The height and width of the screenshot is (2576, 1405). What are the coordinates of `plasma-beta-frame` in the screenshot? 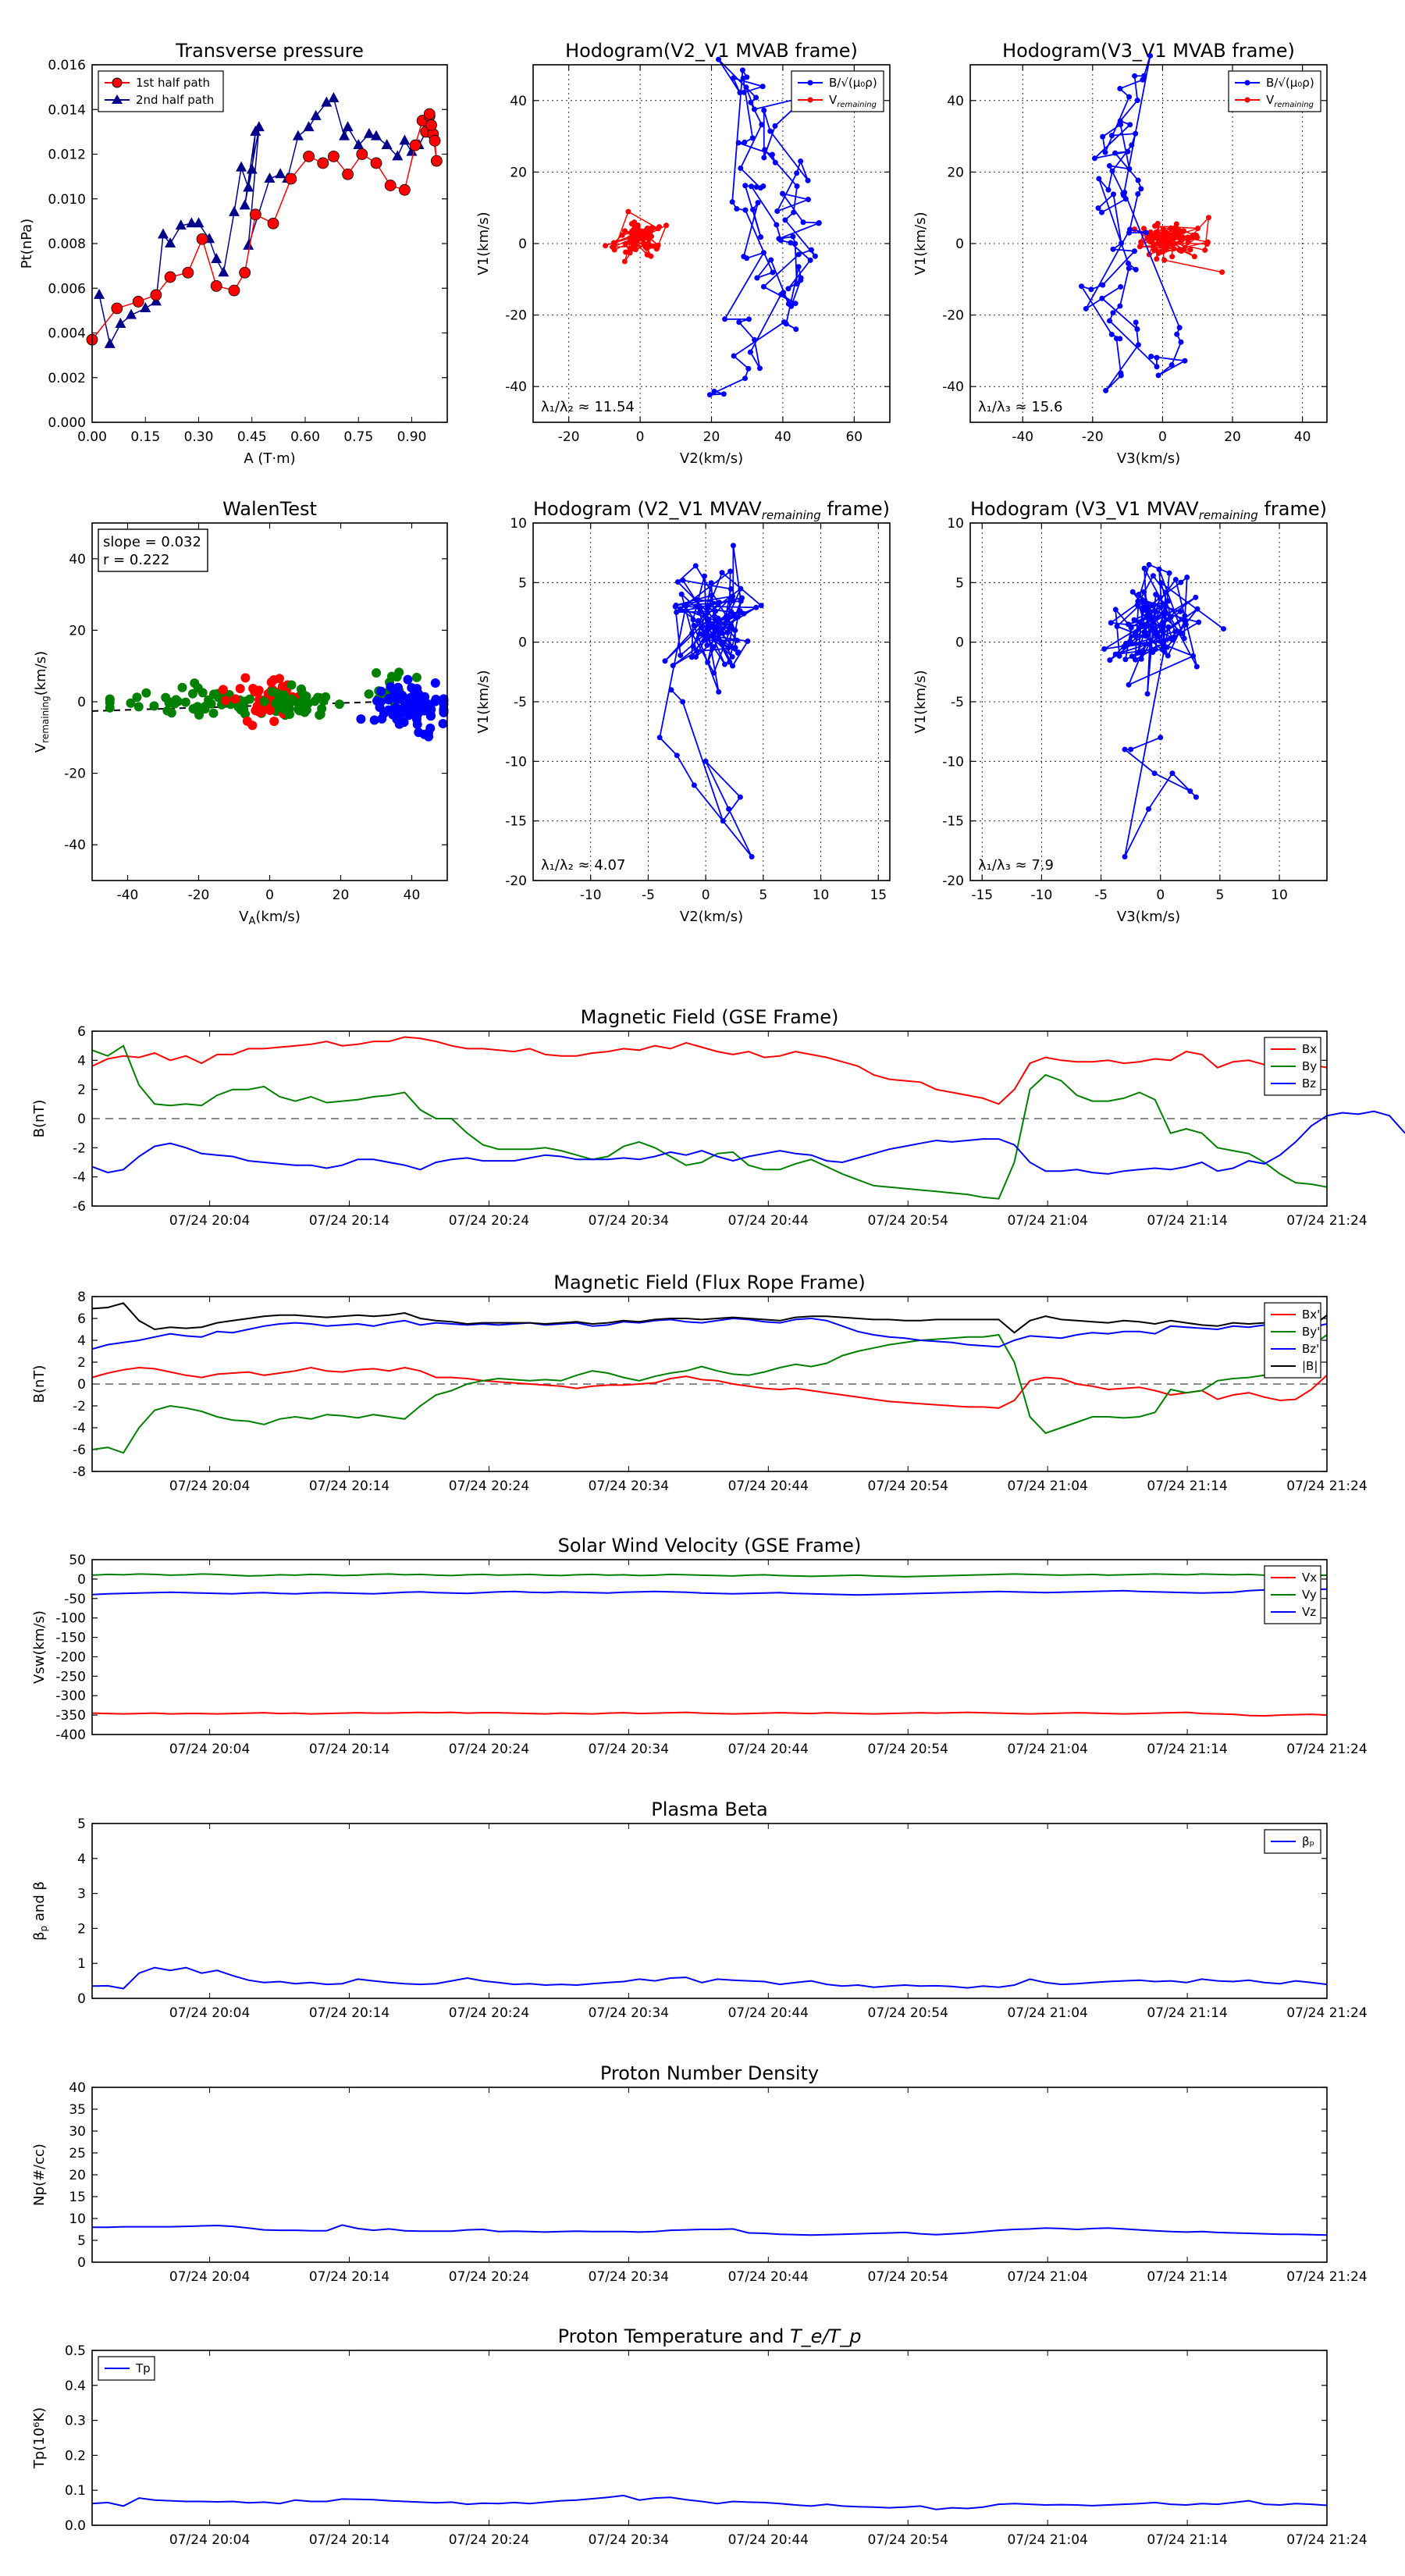 It's located at (710, 1911).